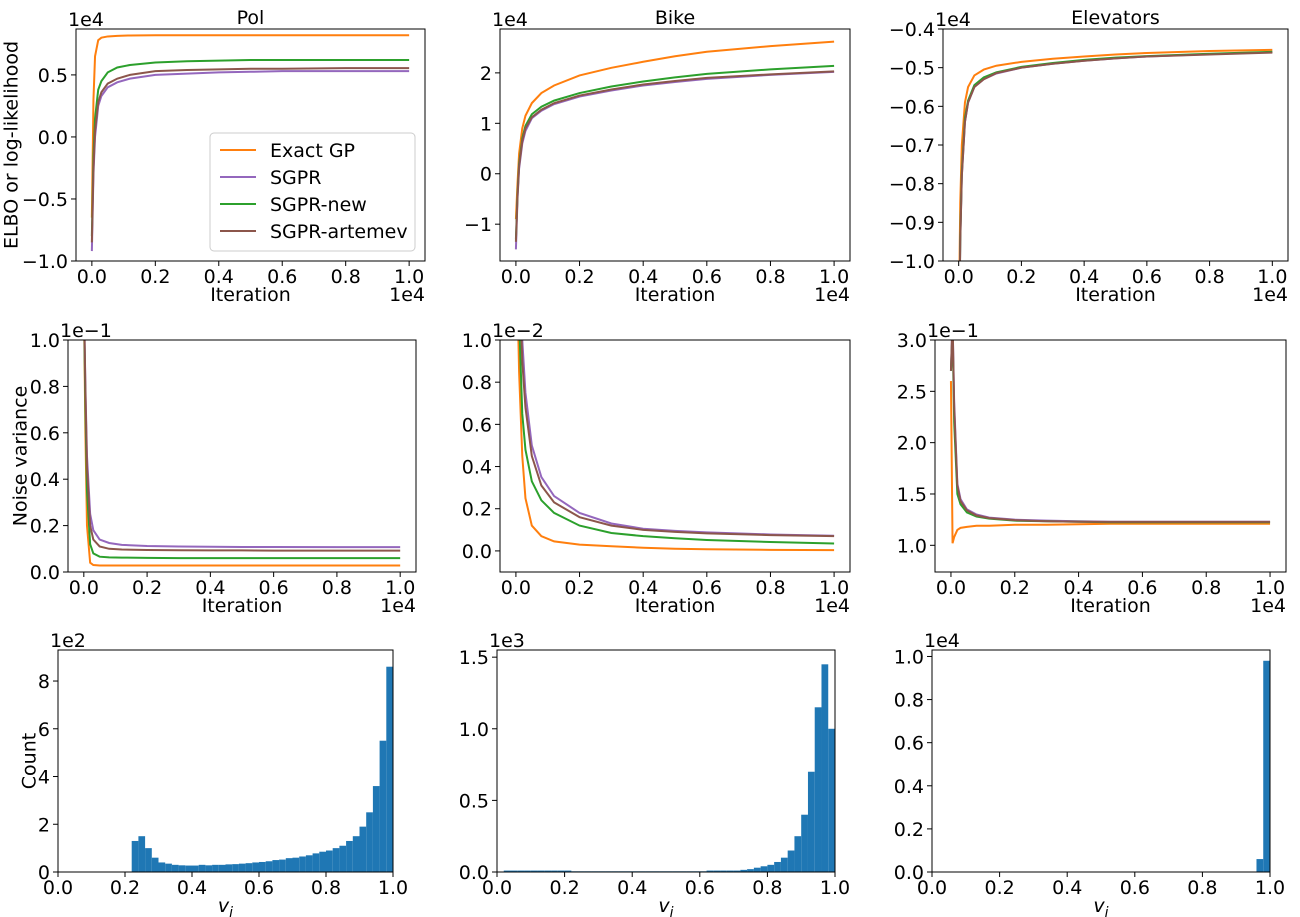 The height and width of the screenshot is (917, 1300). I want to click on legend-box, so click(312, 192).